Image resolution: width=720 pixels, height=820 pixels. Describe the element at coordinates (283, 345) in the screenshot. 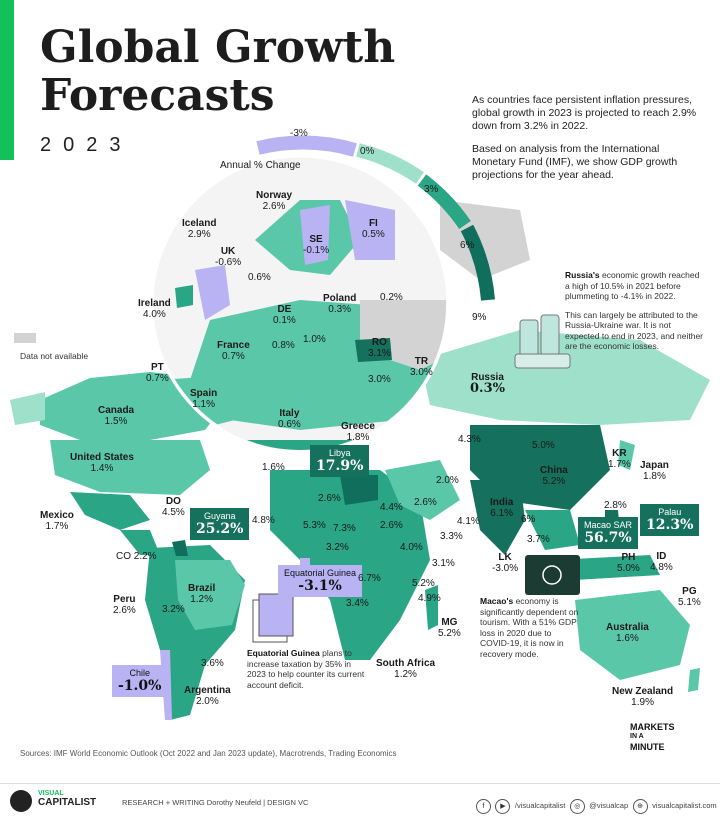

I see `label-value: 0.8%` at that location.